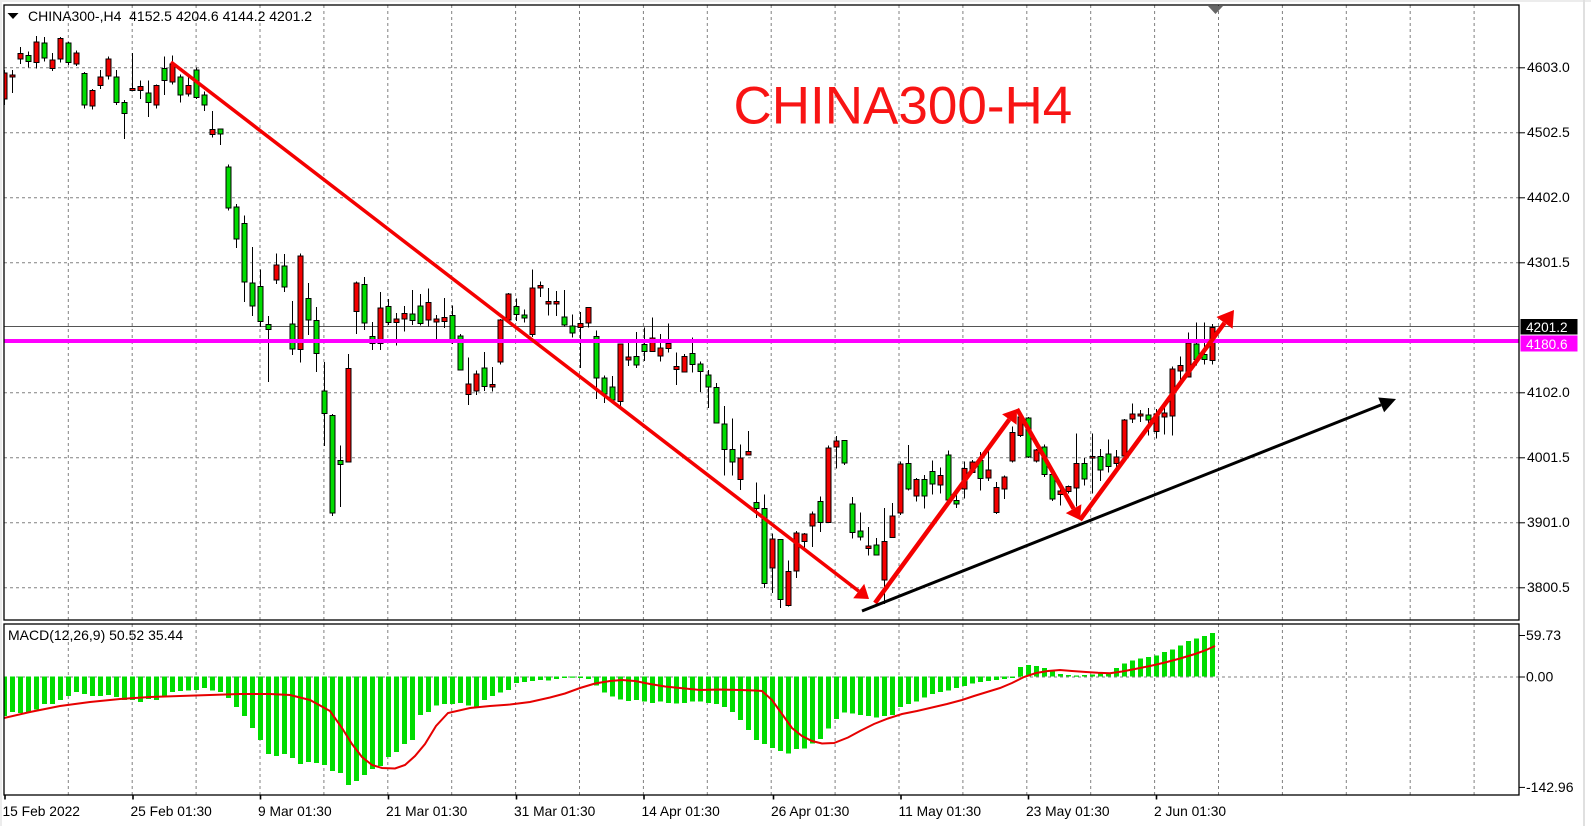  Describe the element at coordinates (940, 811) in the screenshot. I see `svg-text: 11 May 01:30` at that location.